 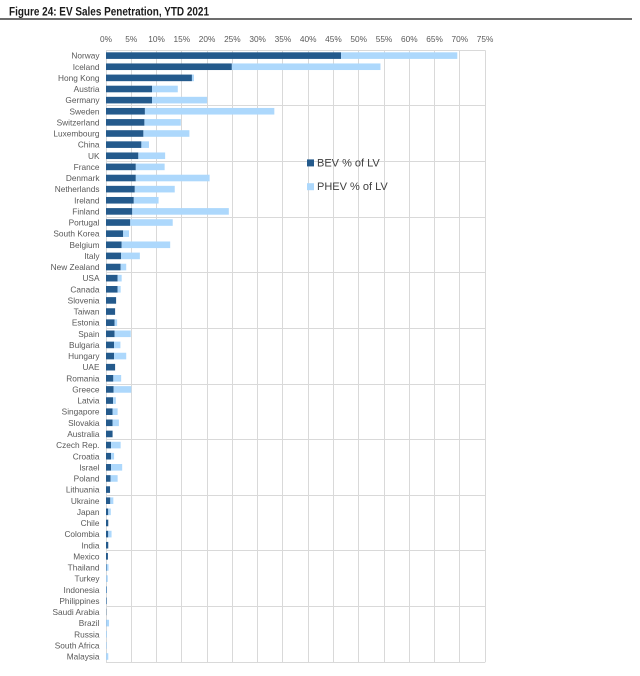 What do you see at coordinates (485, 39) in the screenshot?
I see `svg-text: 75%` at bounding box center [485, 39].